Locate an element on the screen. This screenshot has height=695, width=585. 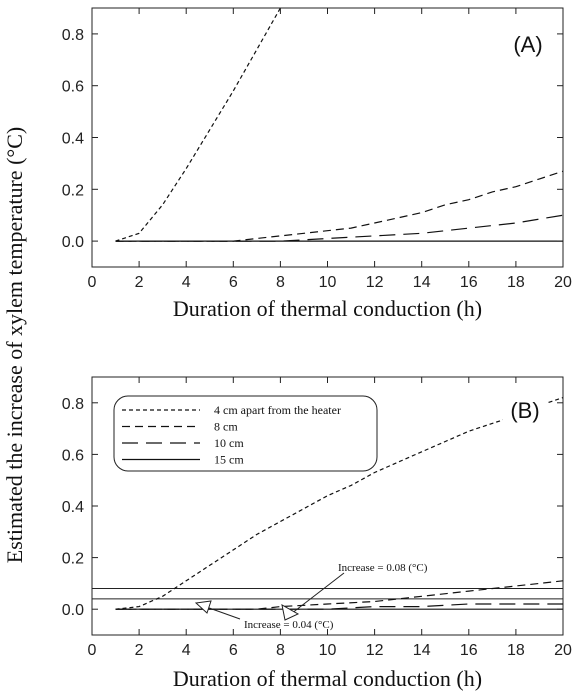
annotation-increase-004: Increase = 0.04 (°C) is located at coordinates (289, 625).